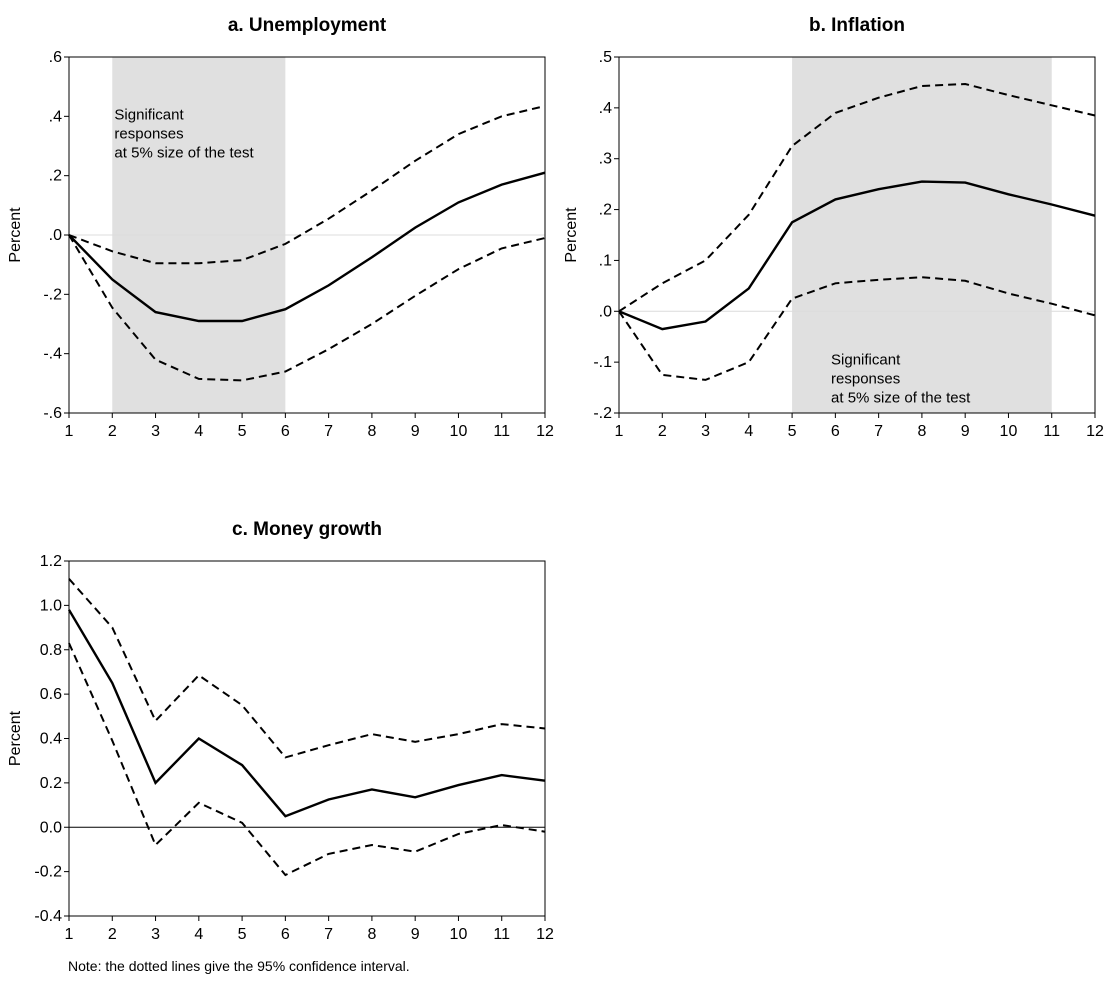 The image size is (1111, 994). Describe the element at coordinates (55, 57) in the screenshot. I see `y-tick-label: .6` at that location.